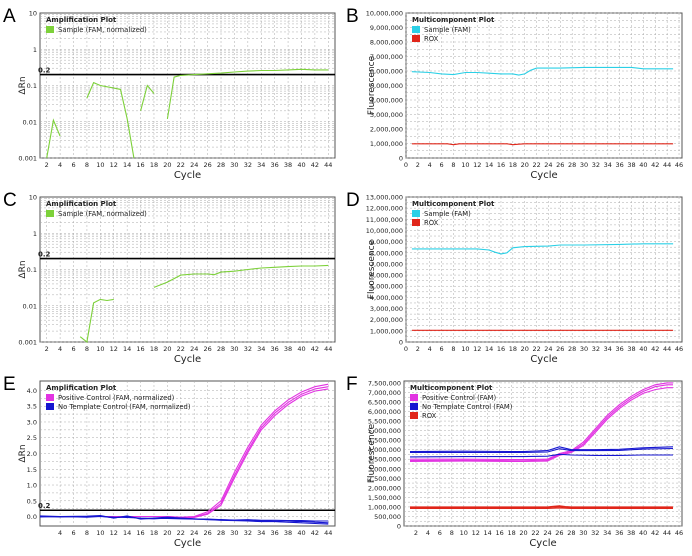 The width and height of the screenshot is (692, 556). Describe the element at coordinates (352, 384) in the screenshot. I see `panel-label: F` at that location.